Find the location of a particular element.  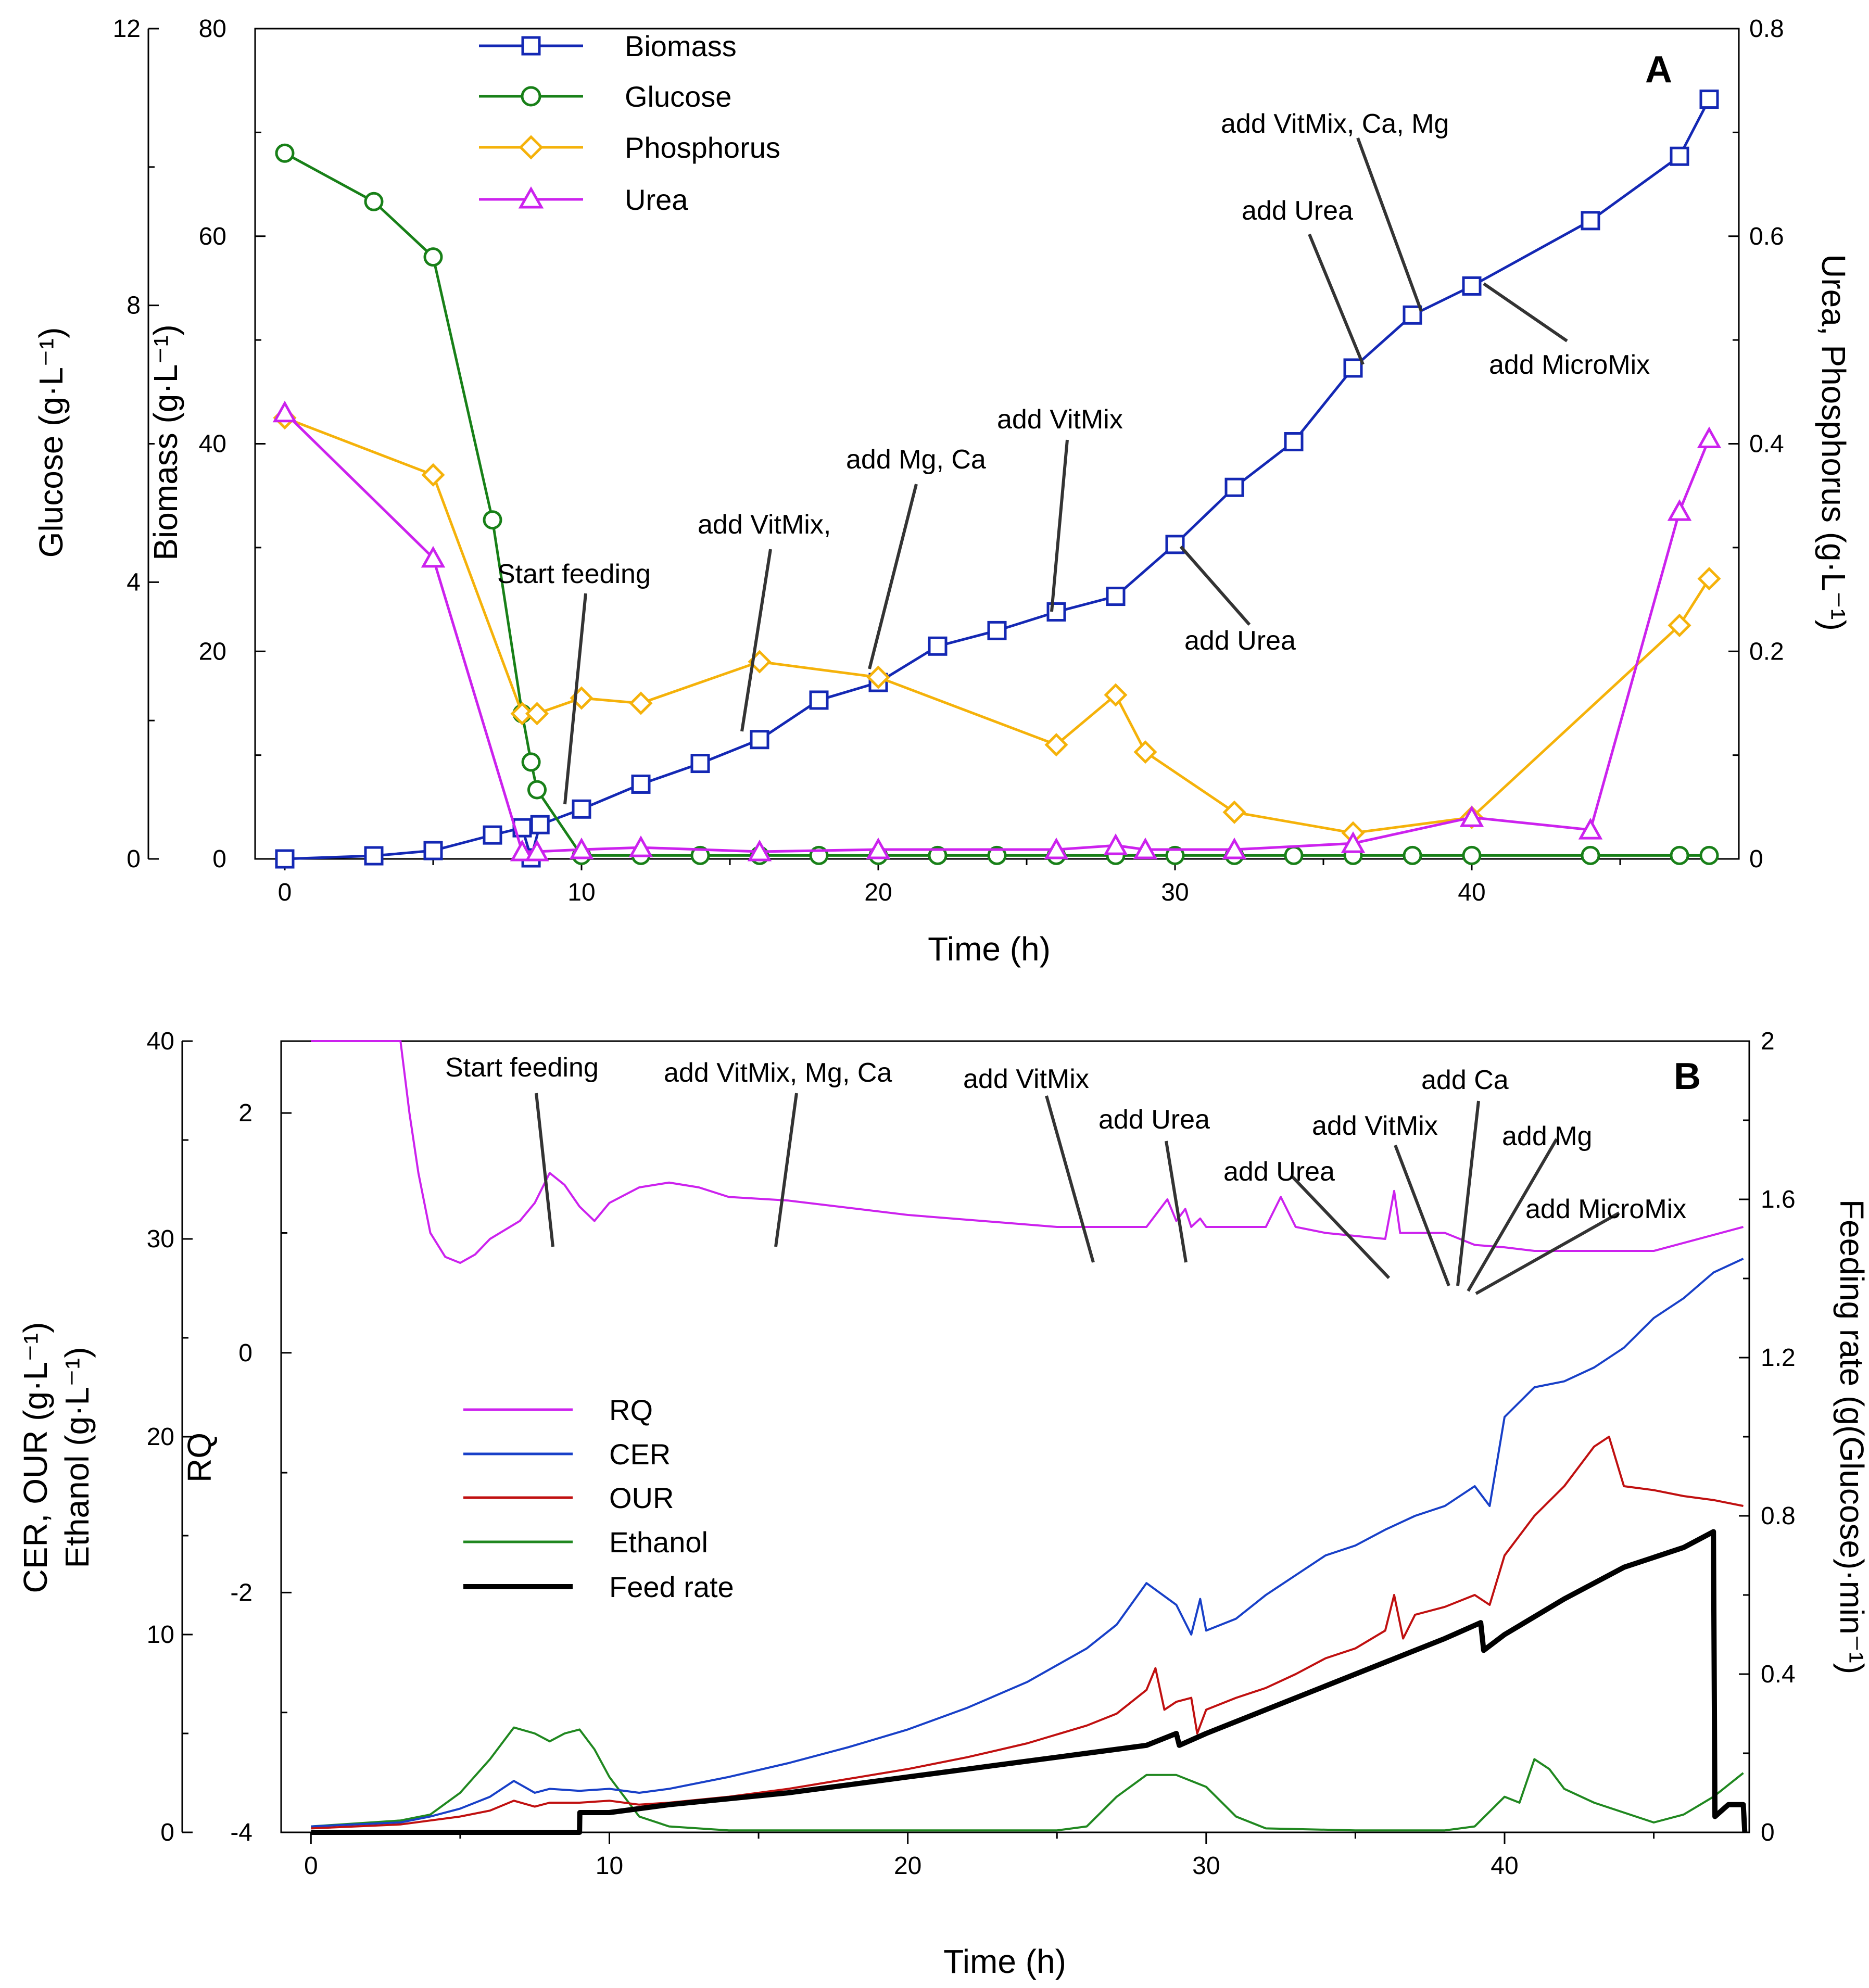

a-x-tick-label: 0 is located at coordinates (285, 892).